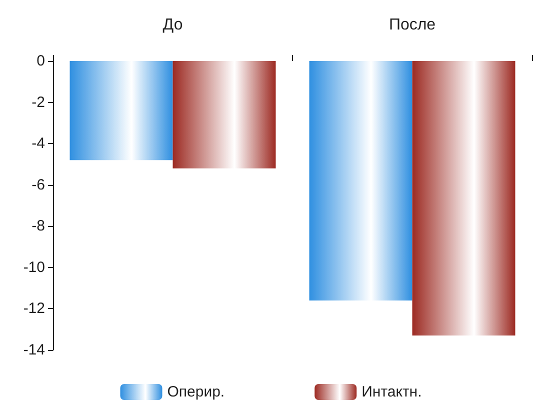 The height and width of the screenshot is (415, 542). I want to click on y-tick-label: -12, so click(34, 309).